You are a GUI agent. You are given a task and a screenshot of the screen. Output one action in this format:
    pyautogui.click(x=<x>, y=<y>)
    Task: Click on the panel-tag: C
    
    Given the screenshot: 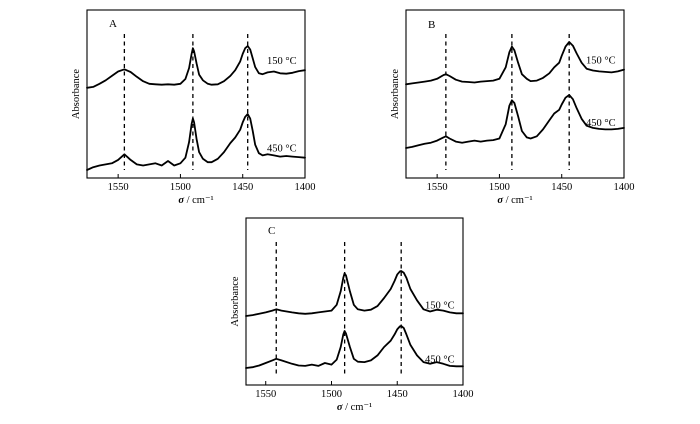 What is the action you would take?
    pyautogui.click(x=271, y=231)
    